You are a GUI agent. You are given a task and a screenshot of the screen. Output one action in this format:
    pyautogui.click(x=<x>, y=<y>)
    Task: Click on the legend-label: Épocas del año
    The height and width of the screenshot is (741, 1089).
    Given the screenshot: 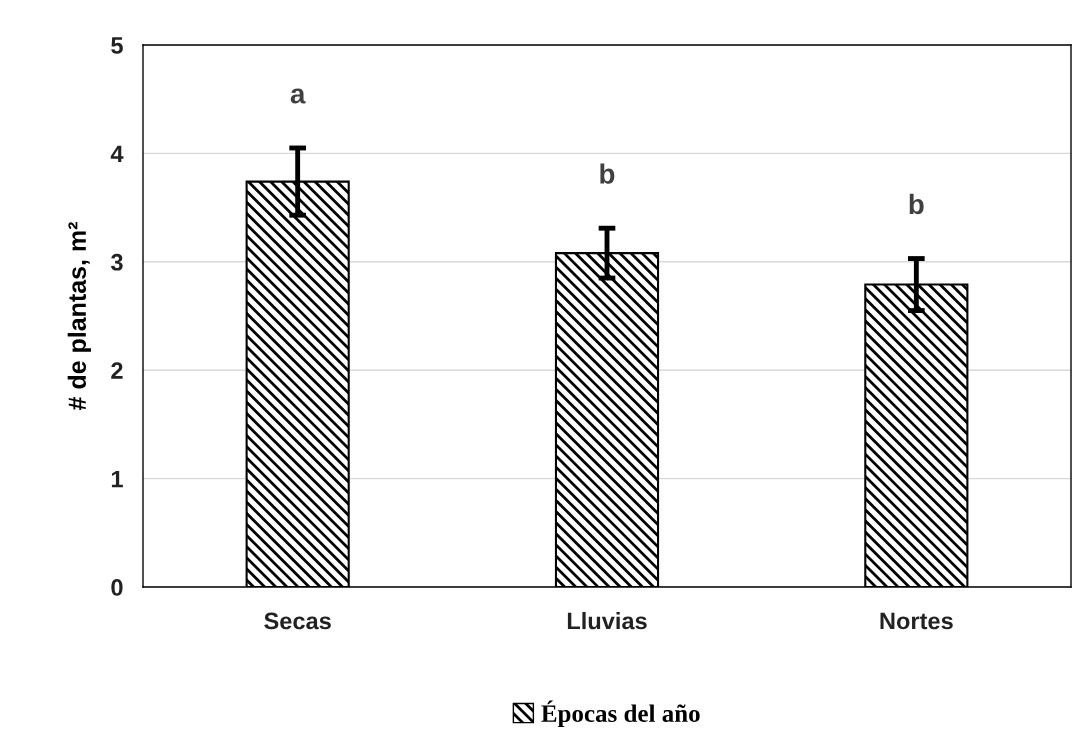 What is the action you would take?
    pyautogui.click(x=620, y=714)
    